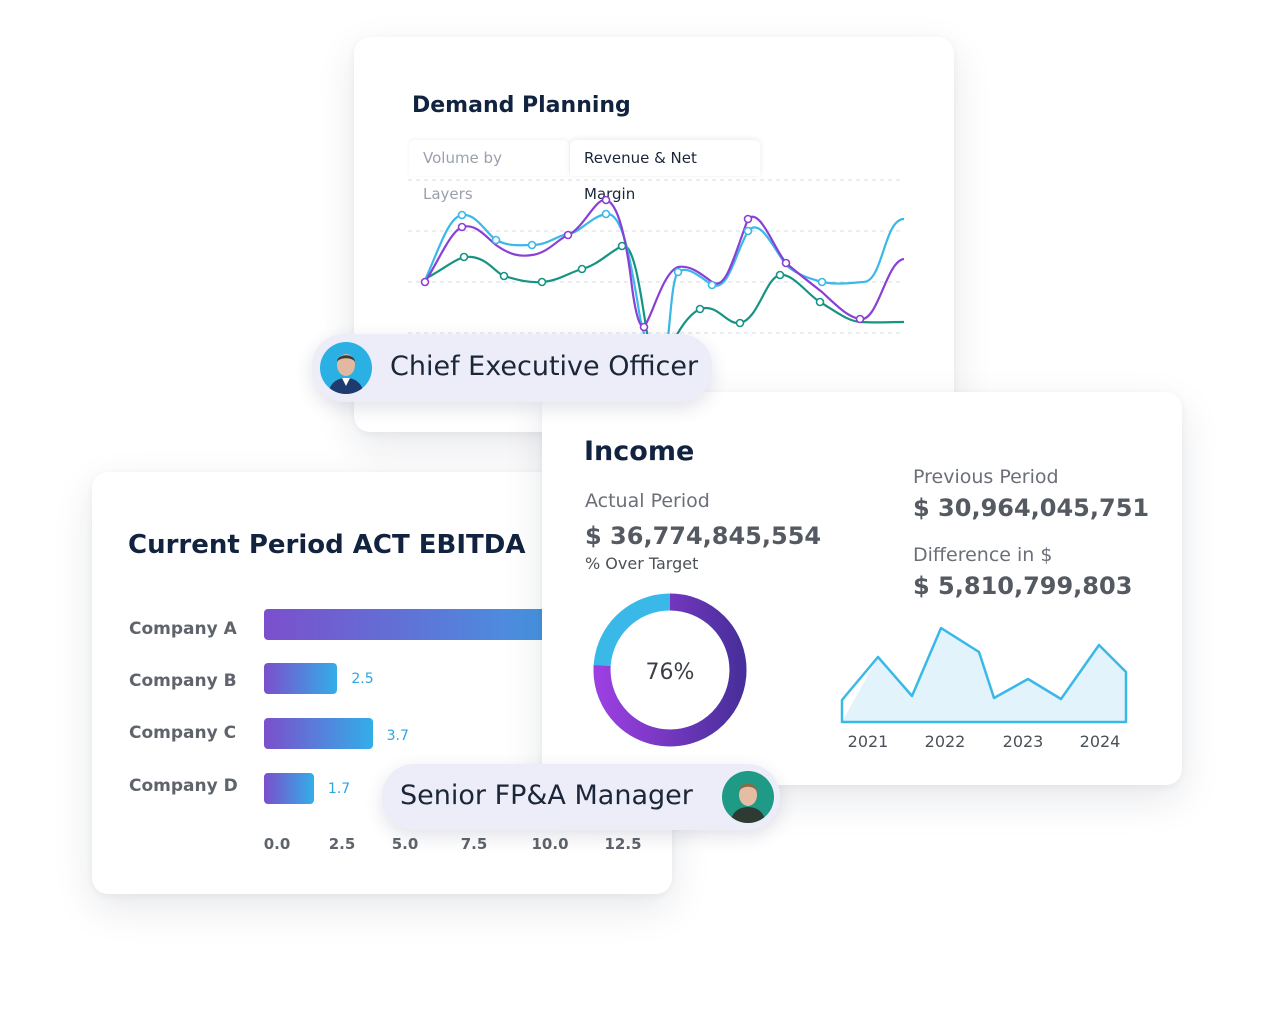 The image size is (1273, 1020). I want to click on trend-year-2024: 2024, so click(1100, 741).